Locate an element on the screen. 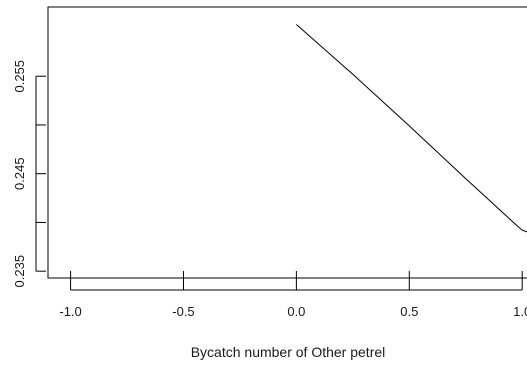 The height and width of the screenshot is (365, 527). y-axis: 0.235 0.245 0.255 is located at coordinates (29, 174).